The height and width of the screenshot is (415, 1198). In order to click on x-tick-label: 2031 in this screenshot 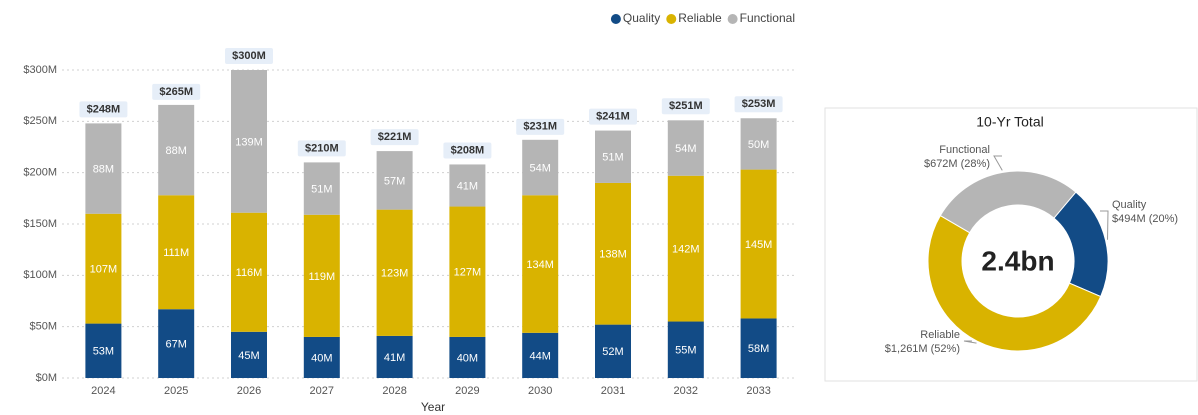, I will do `click(613, 391)`.